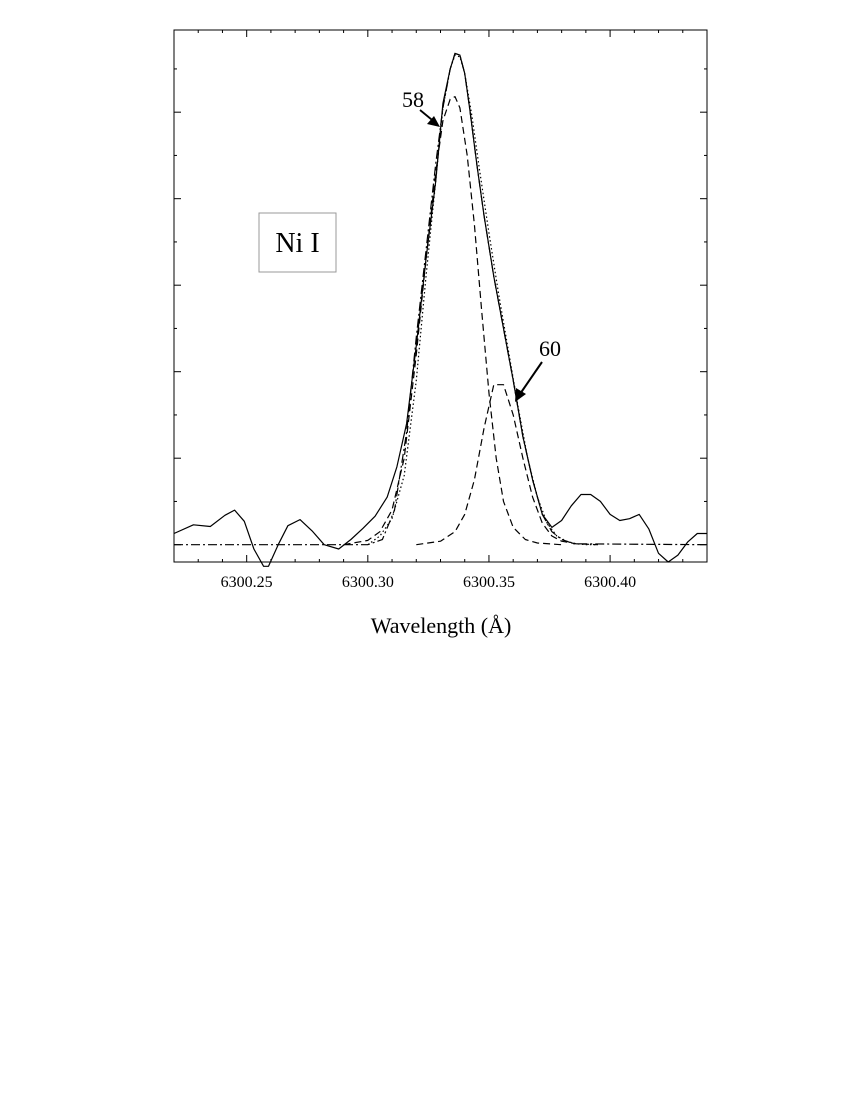  What do you see at coordinates (247, 582) in the screenshot?
I see `x-tick-label: 6300.25` at bounding box center [247, 582].